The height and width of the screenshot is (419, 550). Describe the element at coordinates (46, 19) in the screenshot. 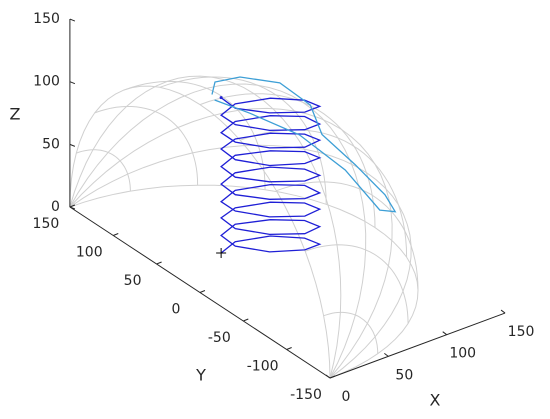

I see `z-tick-label: 150` at that location.